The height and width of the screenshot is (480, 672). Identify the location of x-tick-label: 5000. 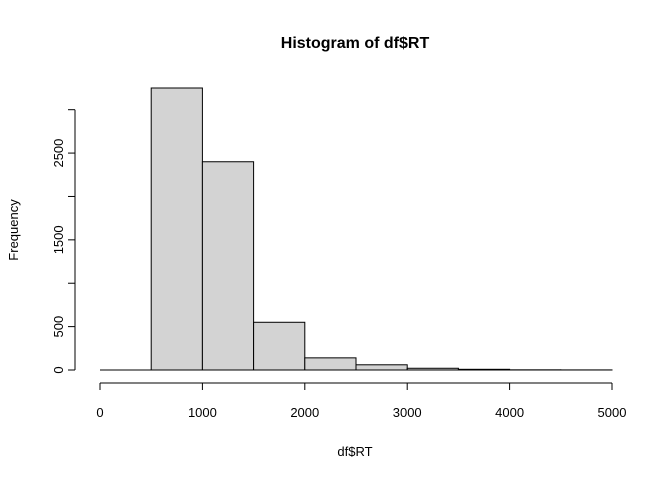
(612, 412).